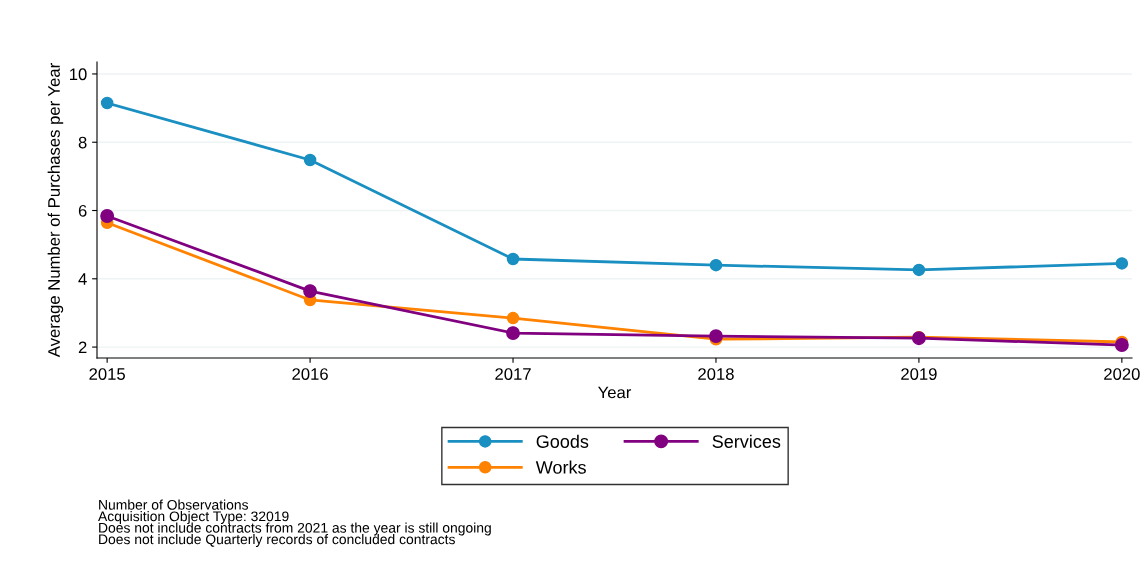 This screenshot has height=579, width=1146. What do you see at coordinates (562, 441) in the screenshot?
I see `legend-label: Goods` at bounding box center [562, 441].